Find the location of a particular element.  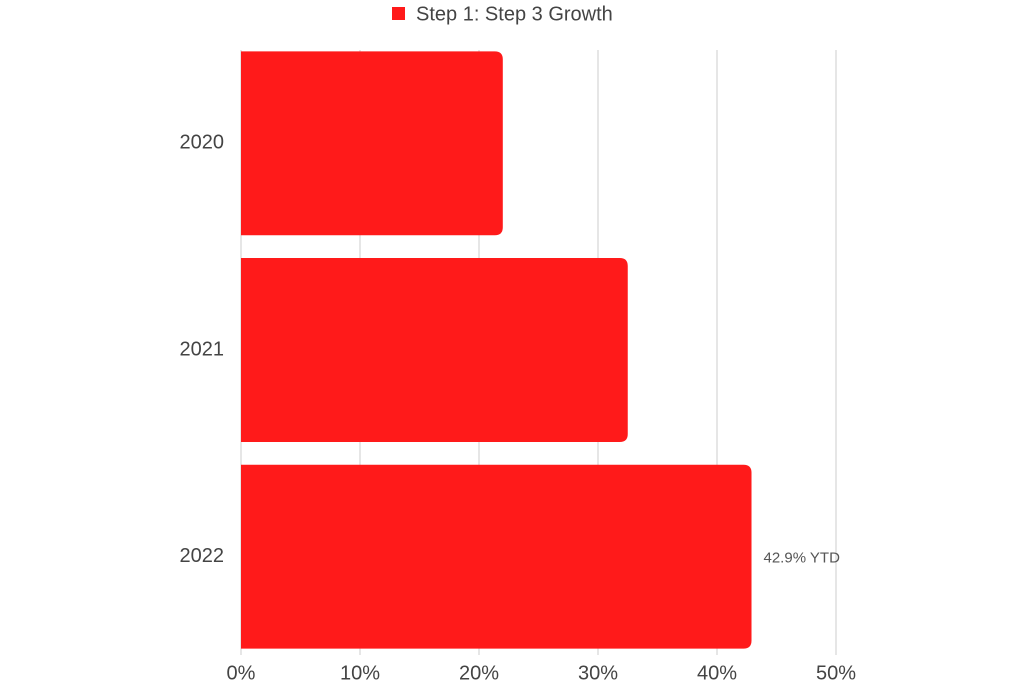

x-tick-label: 50% is located at coordinates (836, 673).